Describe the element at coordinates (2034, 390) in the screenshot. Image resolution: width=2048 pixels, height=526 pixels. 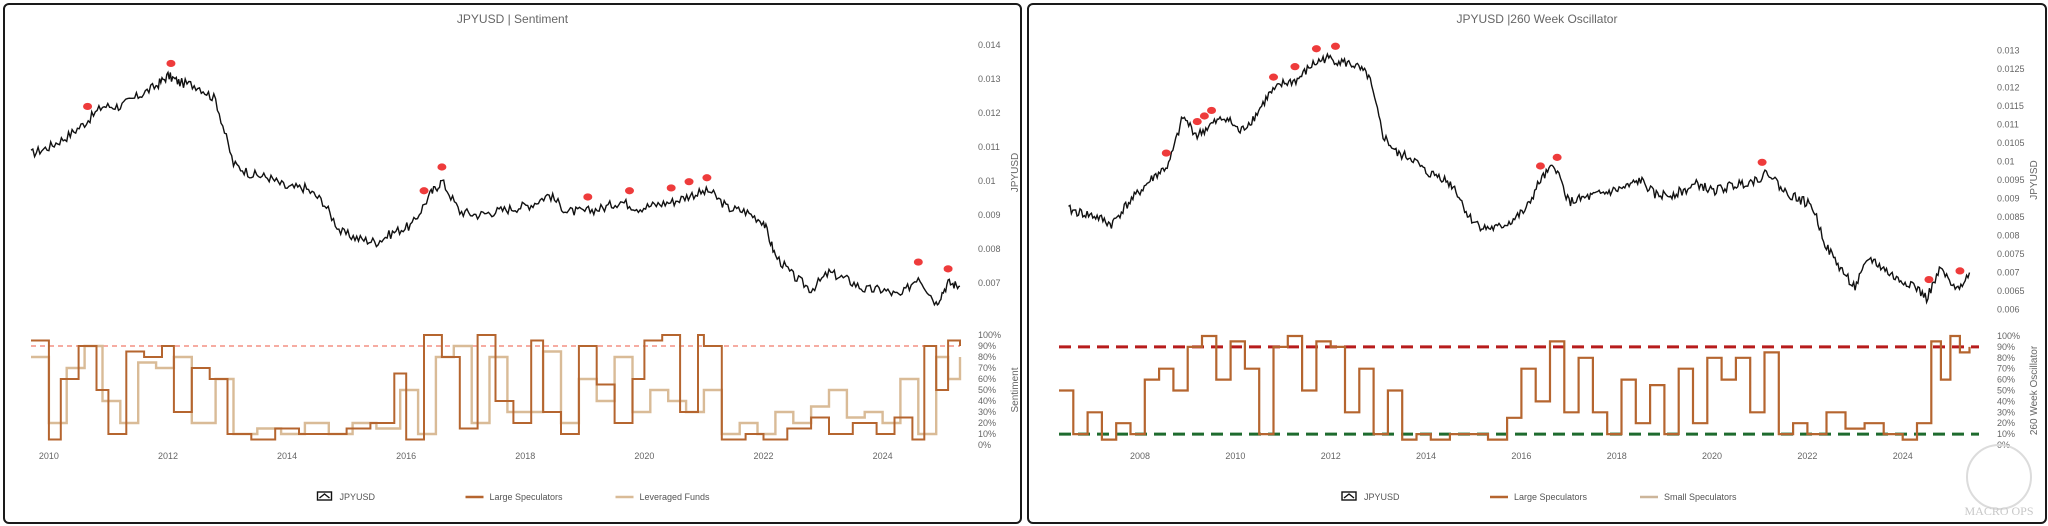
I see `y2-axis-label: 260 Week Oscillator` at that location.